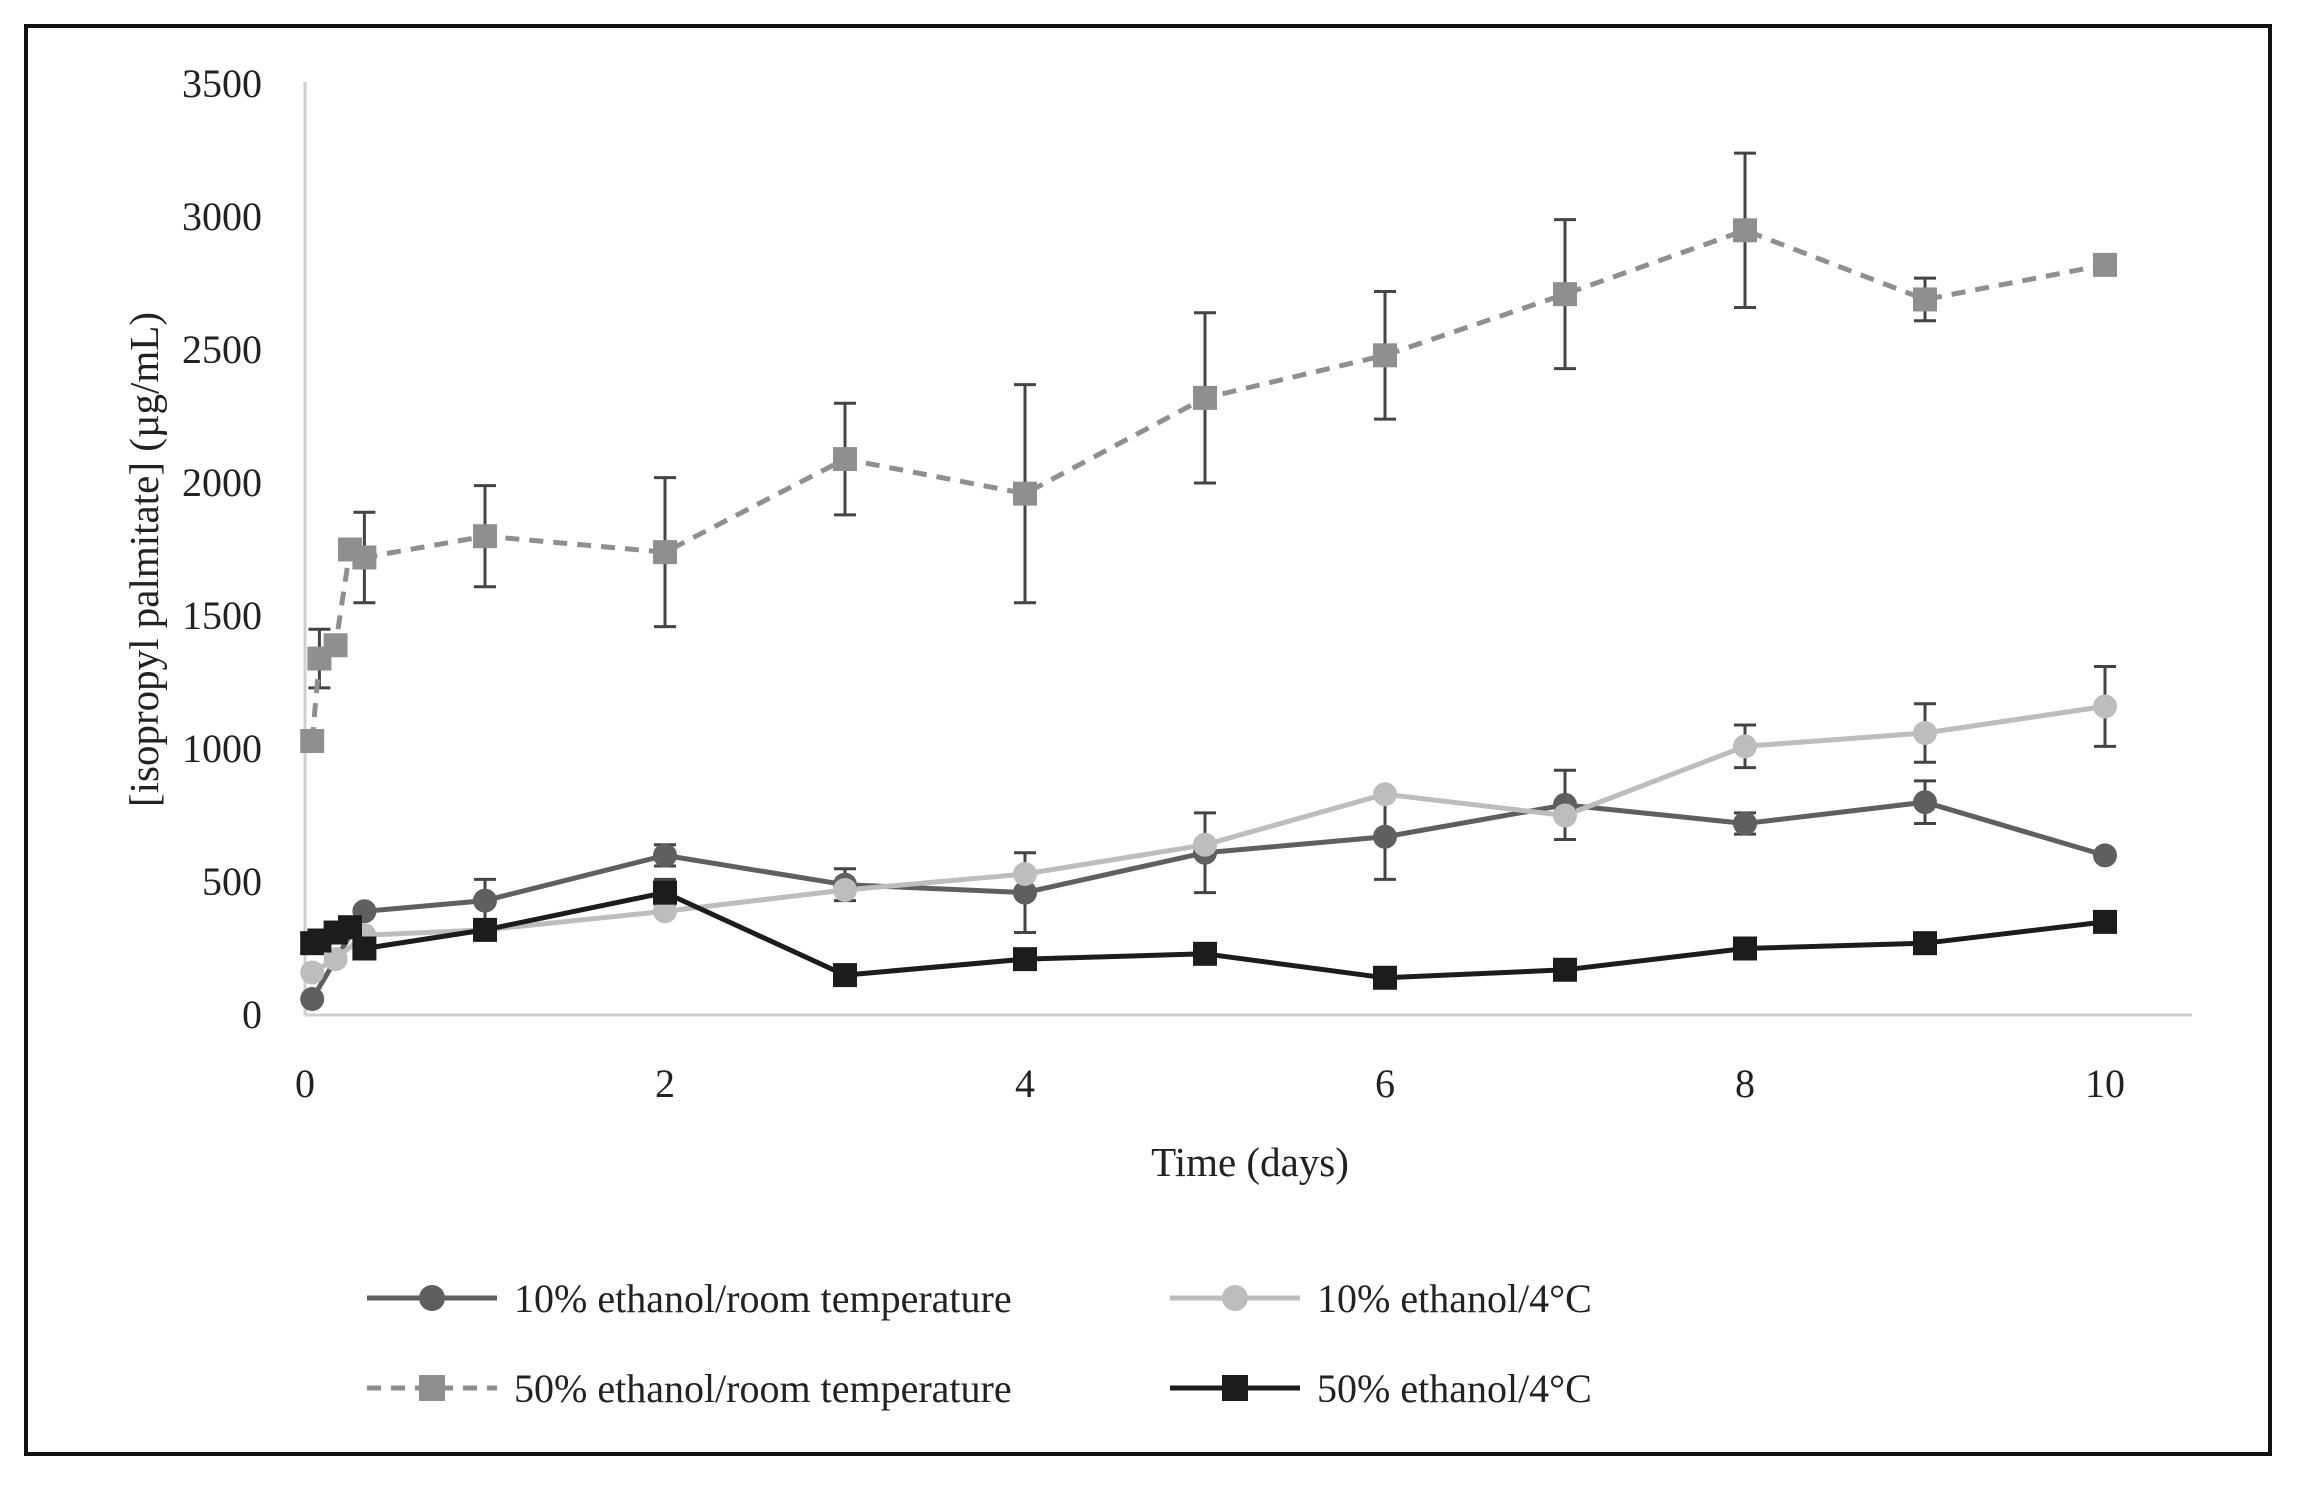  What do you see at coordinates (1454, 1388) in the screenshot?
I see `legend-label: 50% ethanol/4°C` at bounding box center [1454, 1388].